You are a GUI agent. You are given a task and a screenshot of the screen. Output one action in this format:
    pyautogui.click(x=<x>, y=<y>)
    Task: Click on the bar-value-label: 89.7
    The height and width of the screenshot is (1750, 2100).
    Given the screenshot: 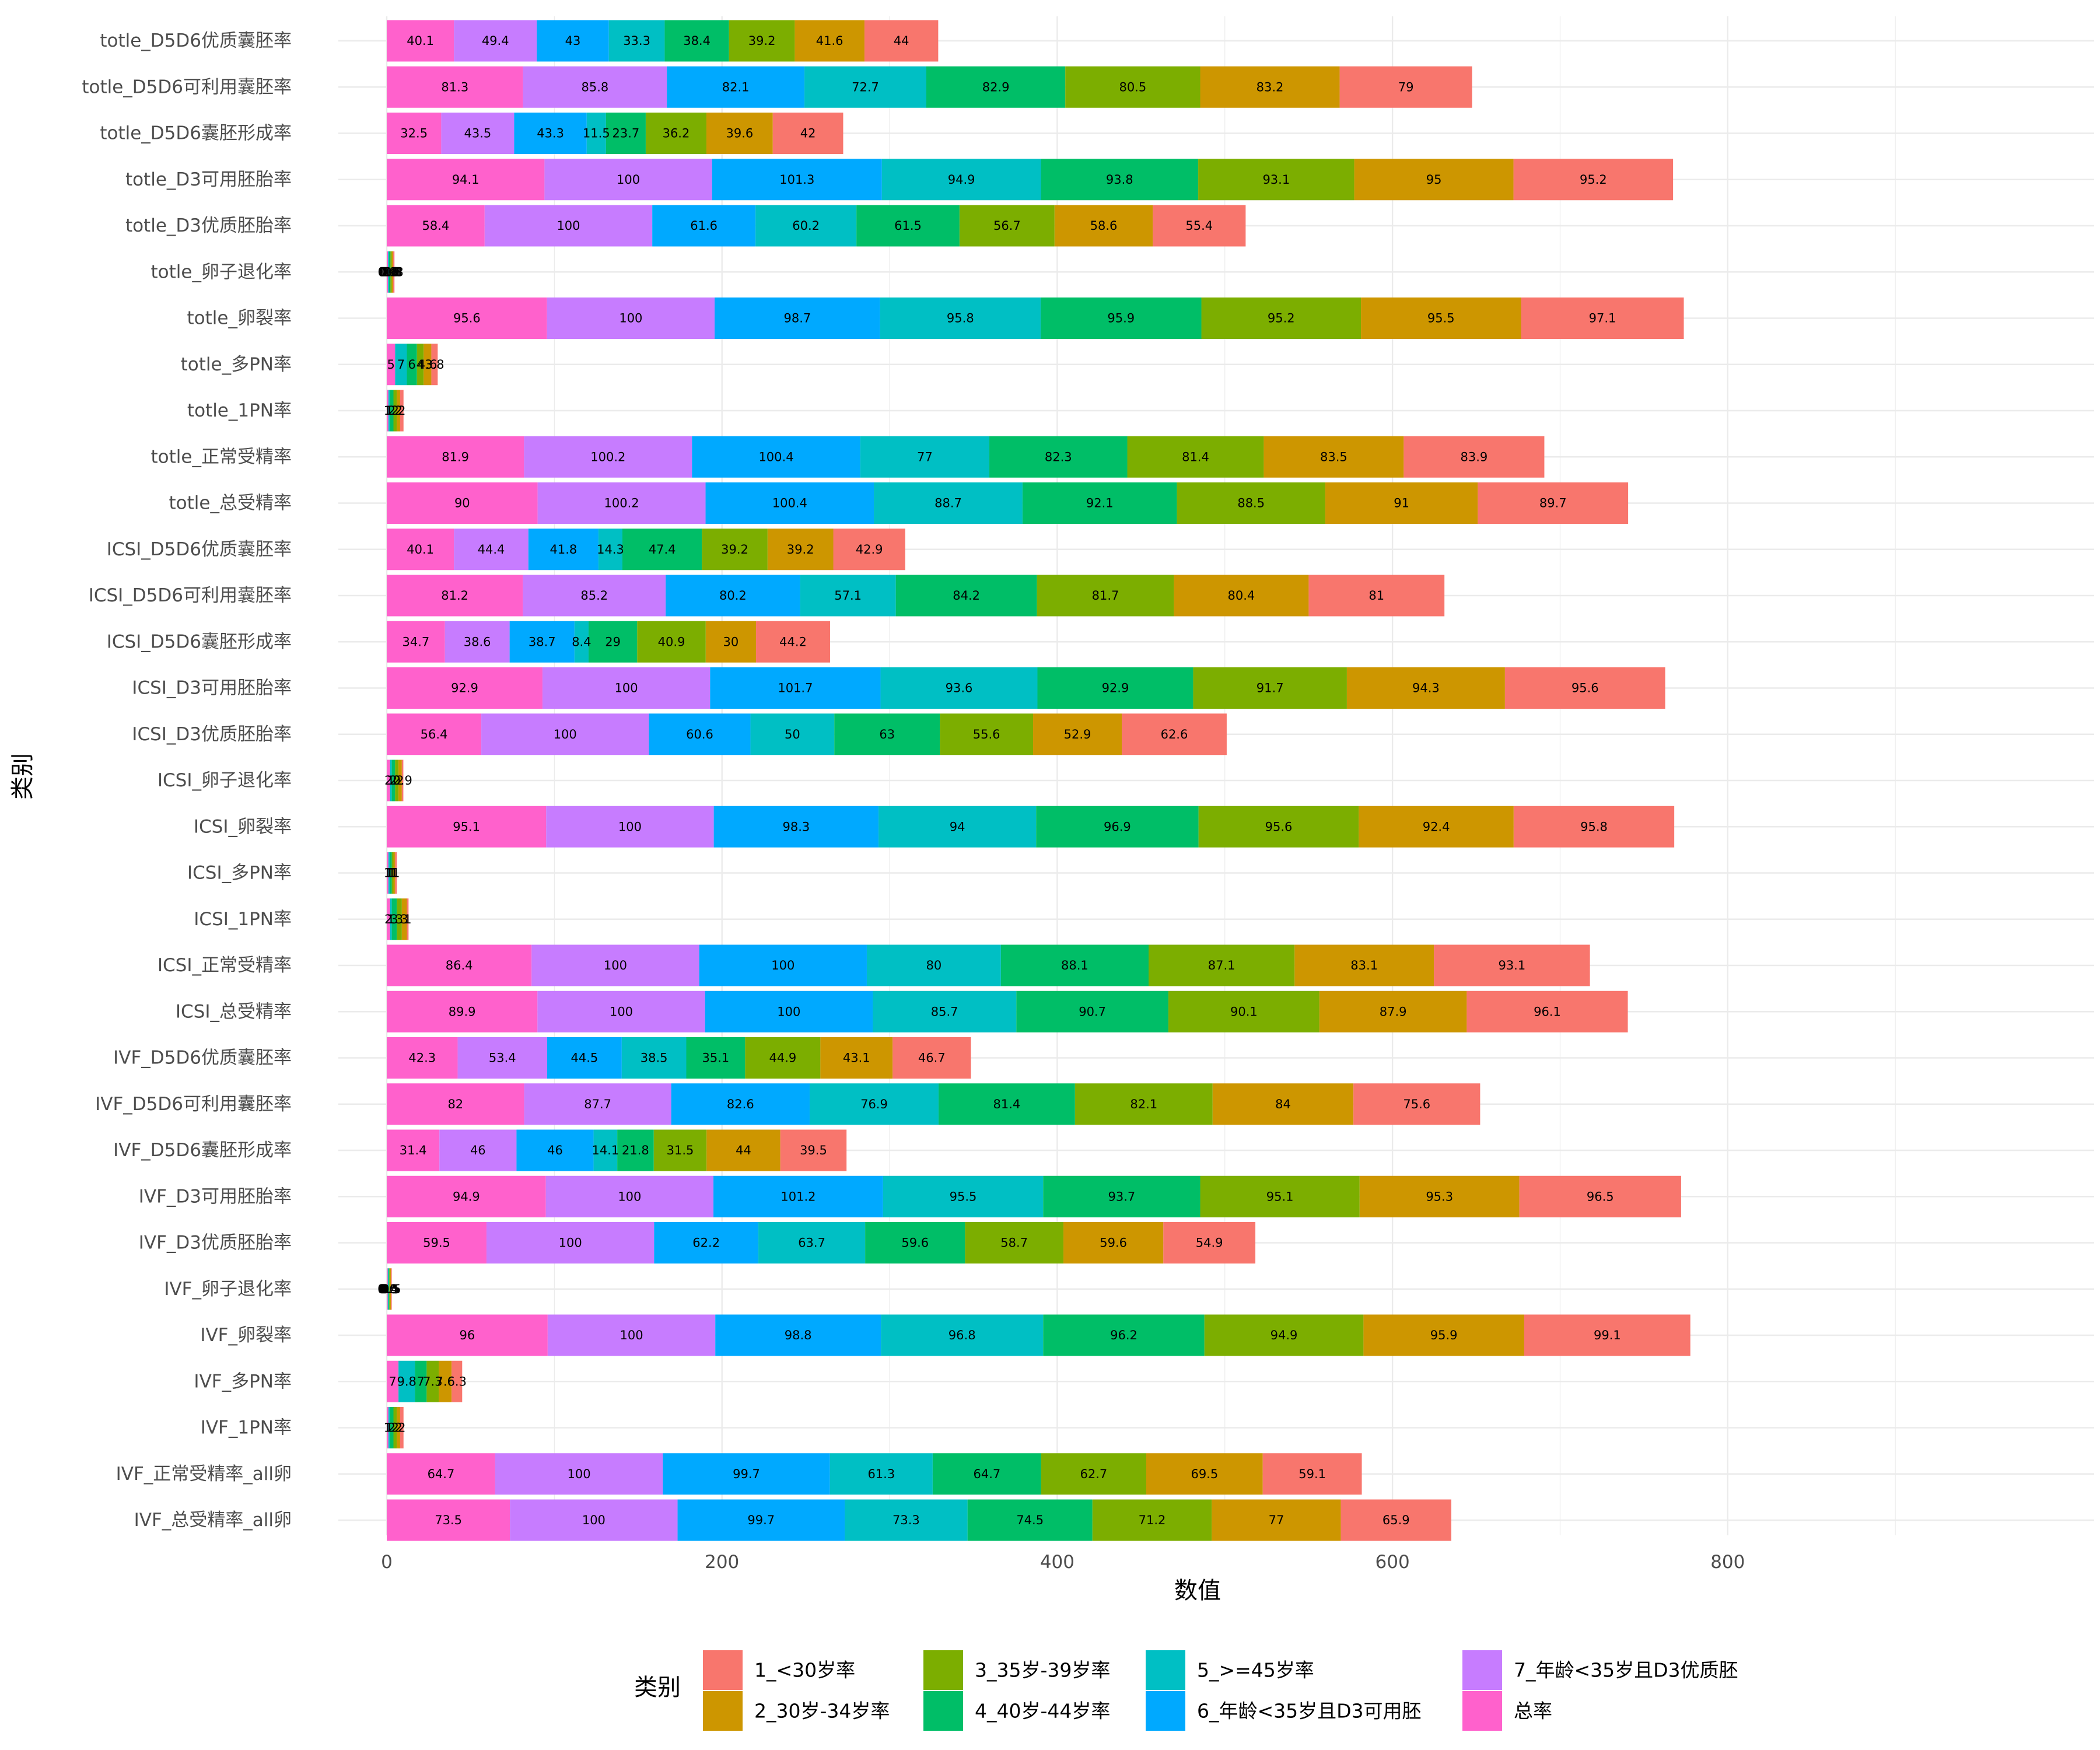 What is the action you would take?
    pyautogui.click(x=1553, y=503)
    